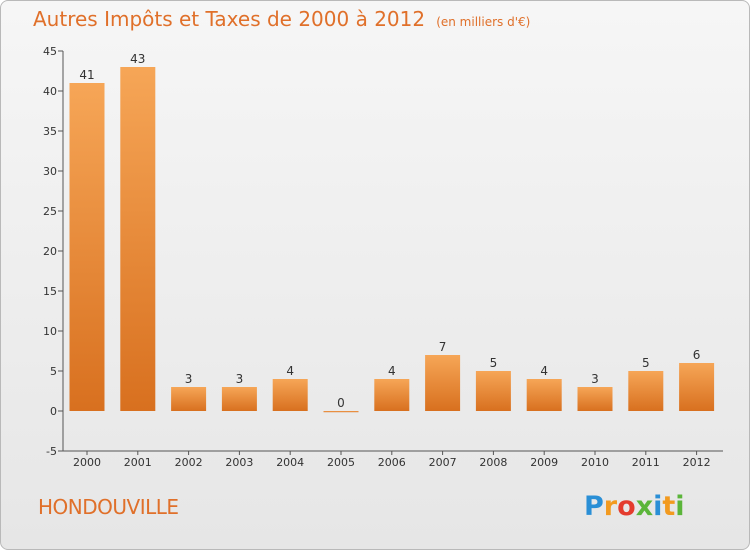  Describe the element at coordinates (189, 462) in the screenshot. I see `x-tick-label: 2002` at that location.